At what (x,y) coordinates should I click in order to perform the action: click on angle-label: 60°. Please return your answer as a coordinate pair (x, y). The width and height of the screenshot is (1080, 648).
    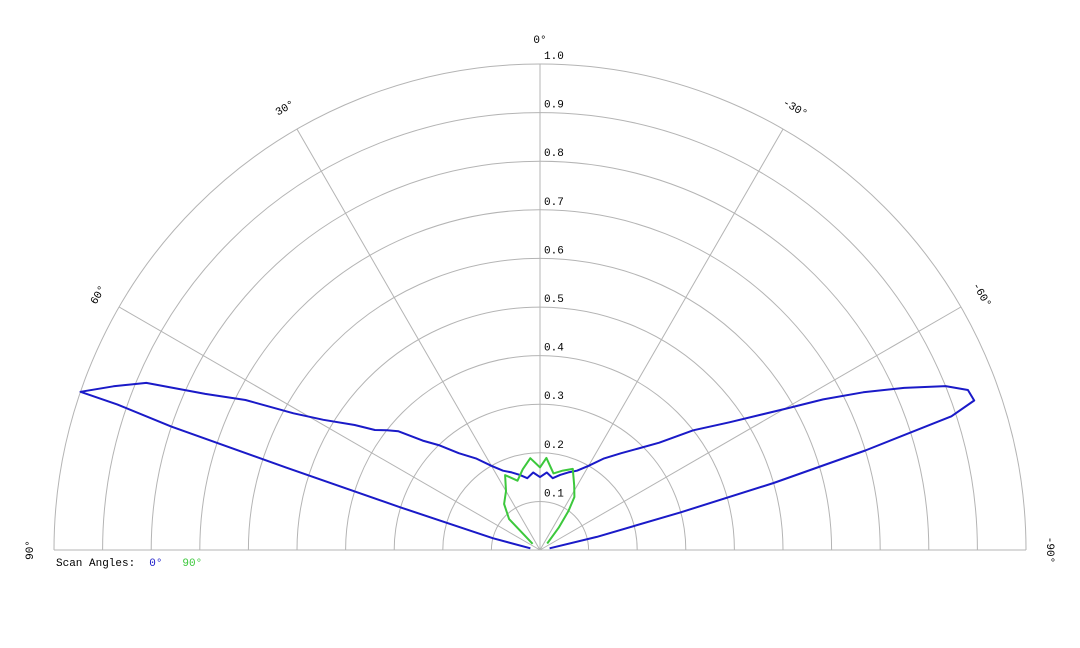
    Looking at the image, I should click on (99, 295).